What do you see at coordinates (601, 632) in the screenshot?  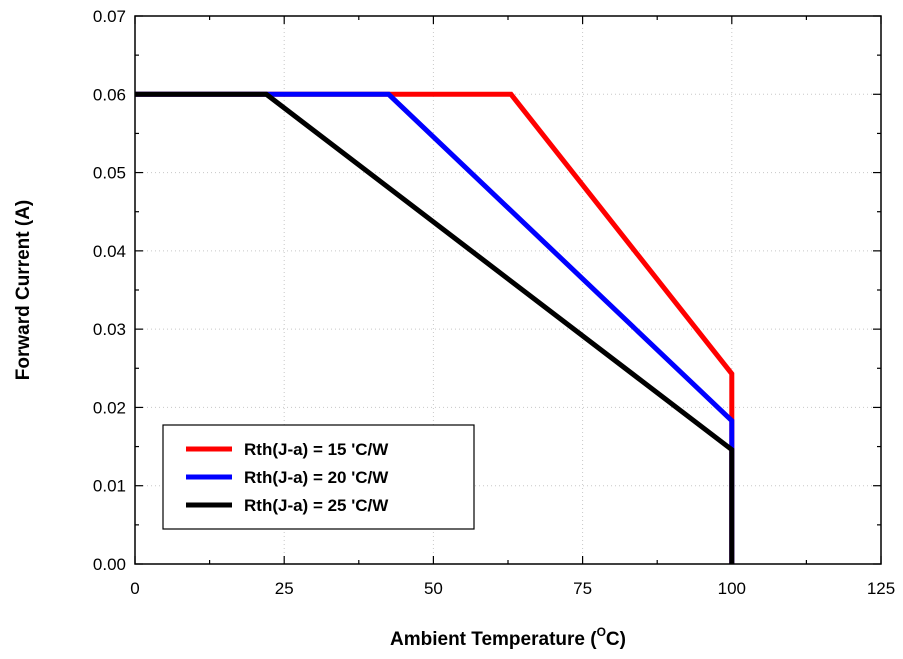 I see `x-axis-title-superscript: O` at bounding box center [601, 632].